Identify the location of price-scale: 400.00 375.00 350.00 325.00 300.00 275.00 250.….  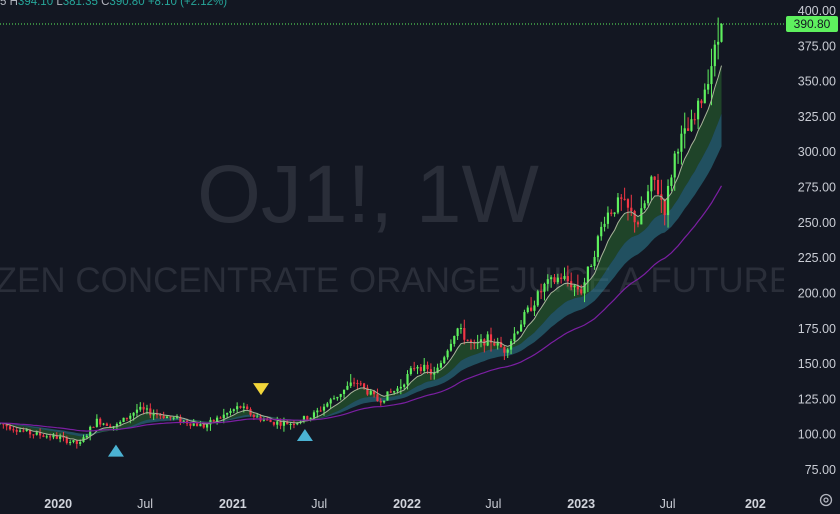
(817, 240).